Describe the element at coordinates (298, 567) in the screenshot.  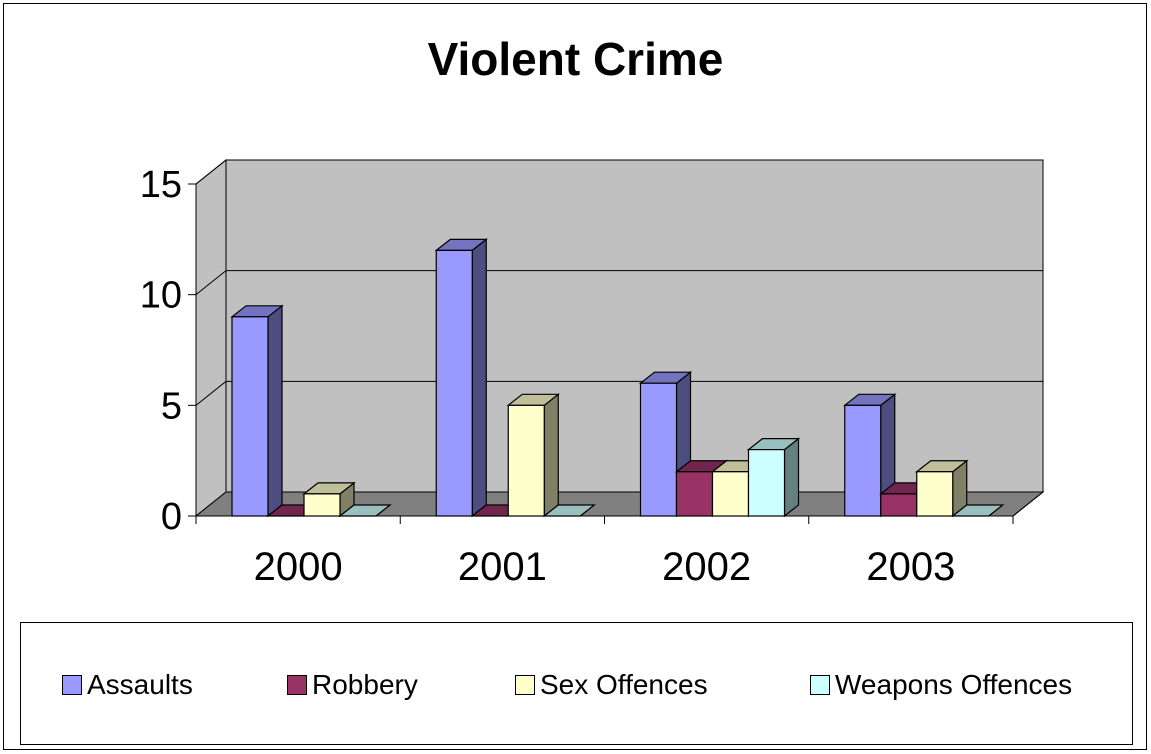
I see `x-tick-label: 2000` at that location.